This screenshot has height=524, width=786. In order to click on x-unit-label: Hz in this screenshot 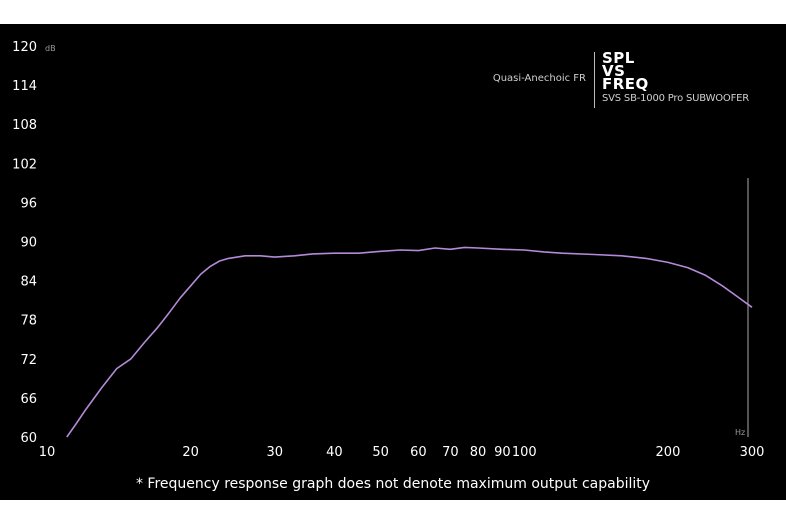, I will do `click(740, 432)`.